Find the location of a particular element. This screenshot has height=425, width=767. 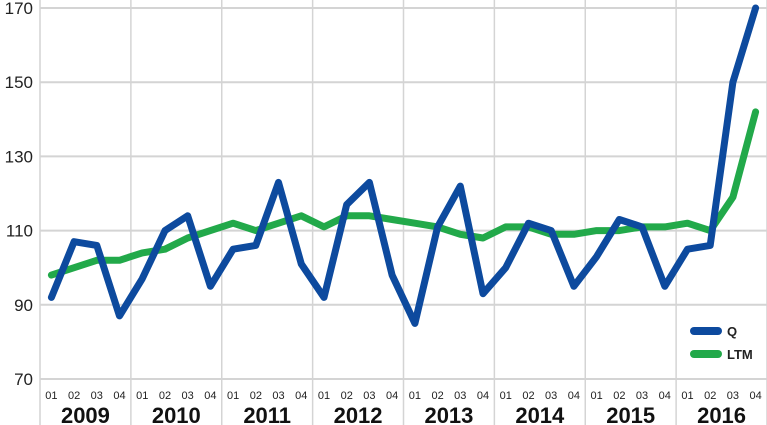

year-label: 2010 is located at coordinates (176, 414).